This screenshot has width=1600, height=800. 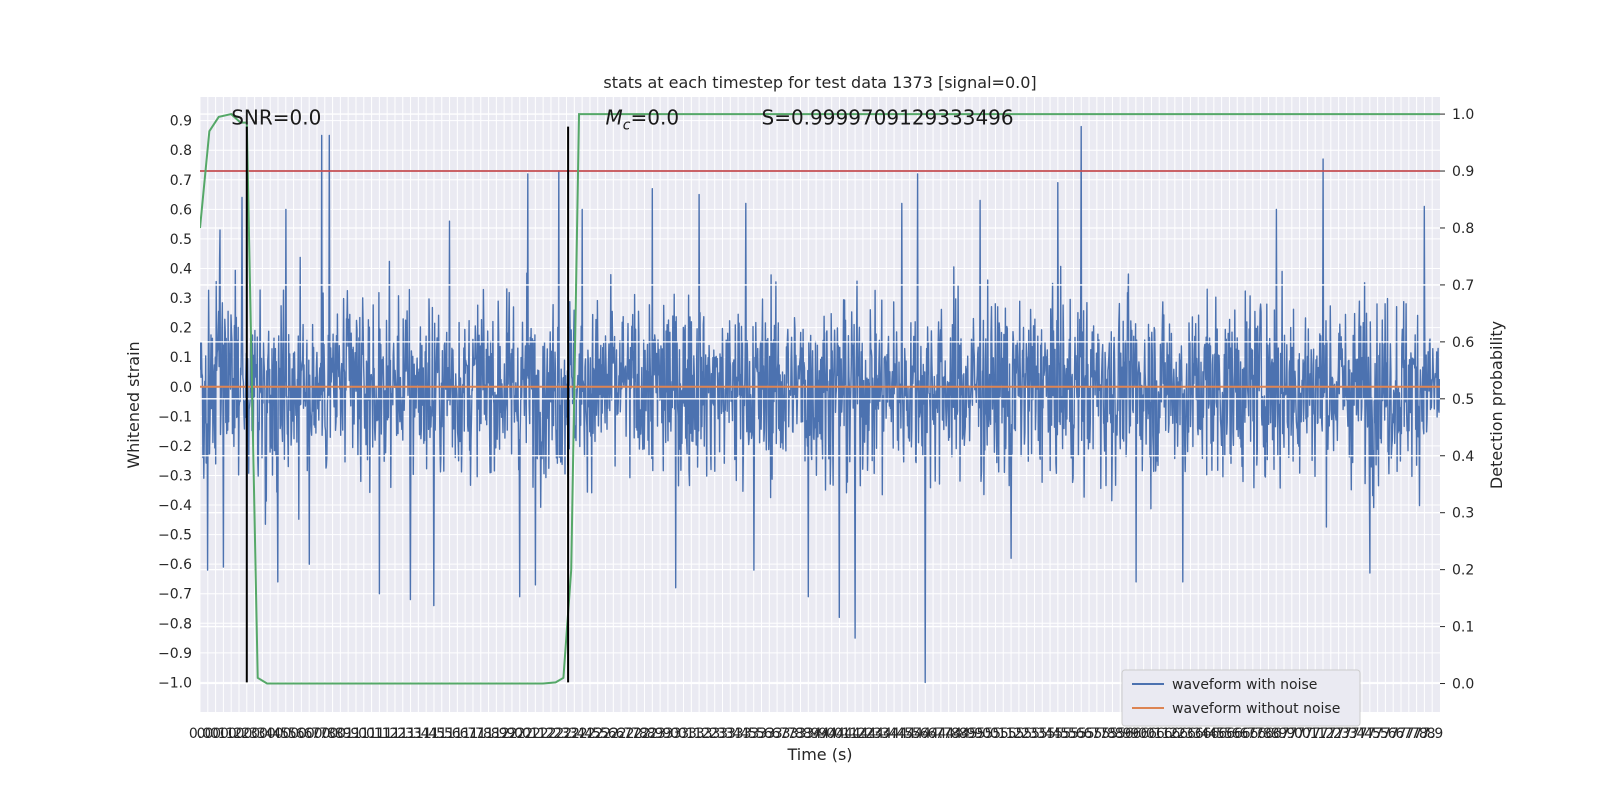 What do you see at coordinates (175, 654) in the screenshot?
I see `y-tick-label: −0.9` at bounding box center [175, 654].